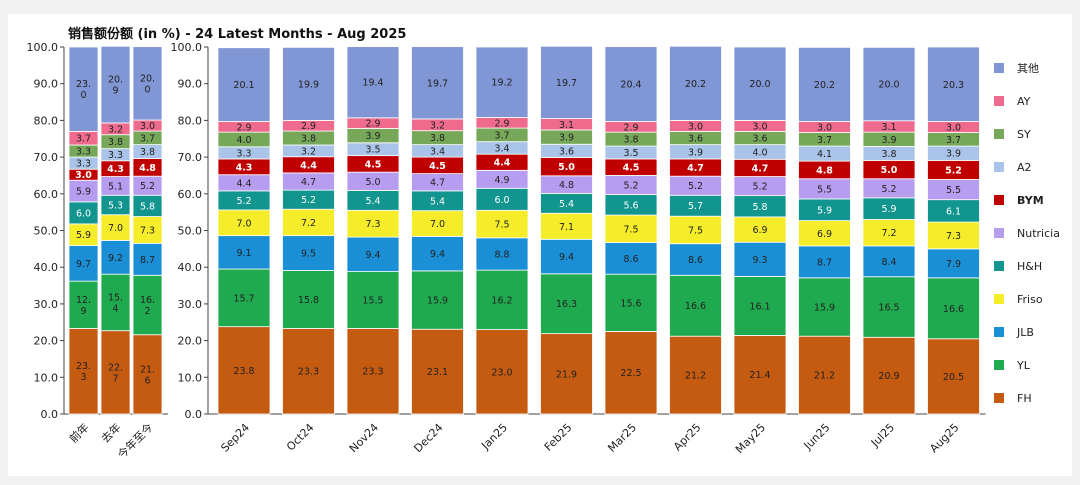 Image resolution: width=1080 pixels, height=485 pixels. I want to click on bar-segment-Friso-Feb25, so click(566, 226).